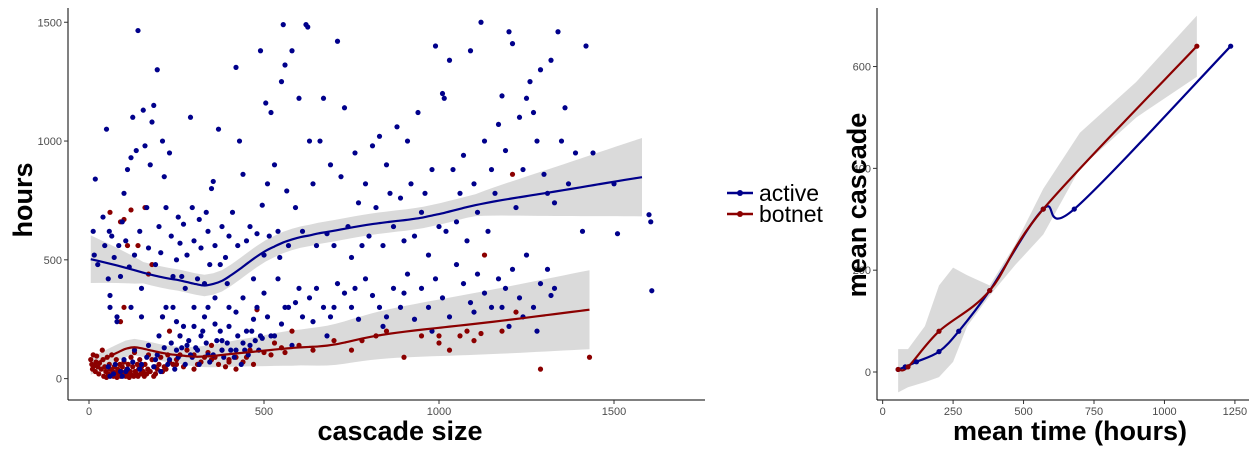 Image resolution: width=1257 pixels, height=450 pixels. Describe the element at coordinates (59, 380) in the screenshot. I see `y-tick-label: 0` at that location.